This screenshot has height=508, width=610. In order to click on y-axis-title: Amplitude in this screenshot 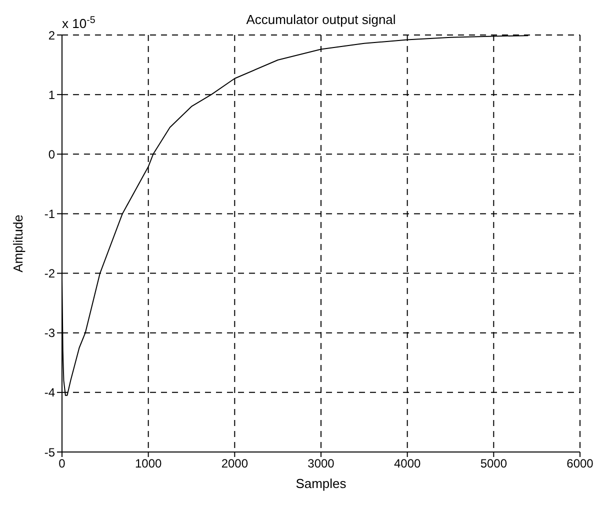, I will do `click(18, 243)`.